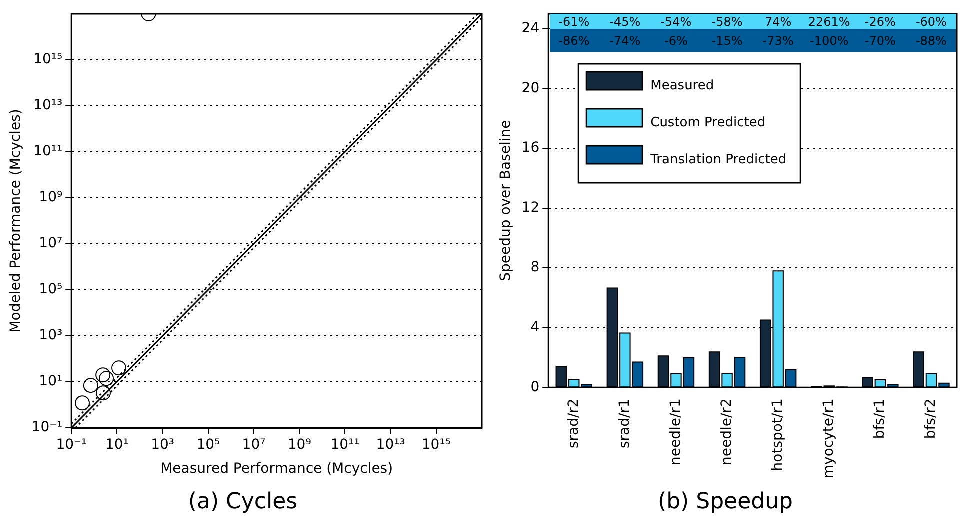  I want to click on text: (a) Cycles, so click(243, 502).